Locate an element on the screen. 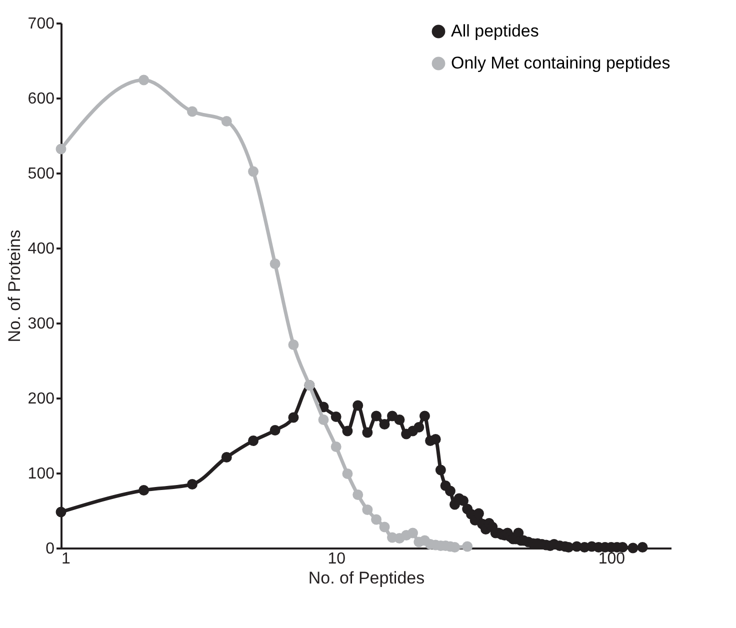 Image resolution: width=736 pixels, height=628 pixels. y-tick-label: 400 is located at coordinates (41, 249).